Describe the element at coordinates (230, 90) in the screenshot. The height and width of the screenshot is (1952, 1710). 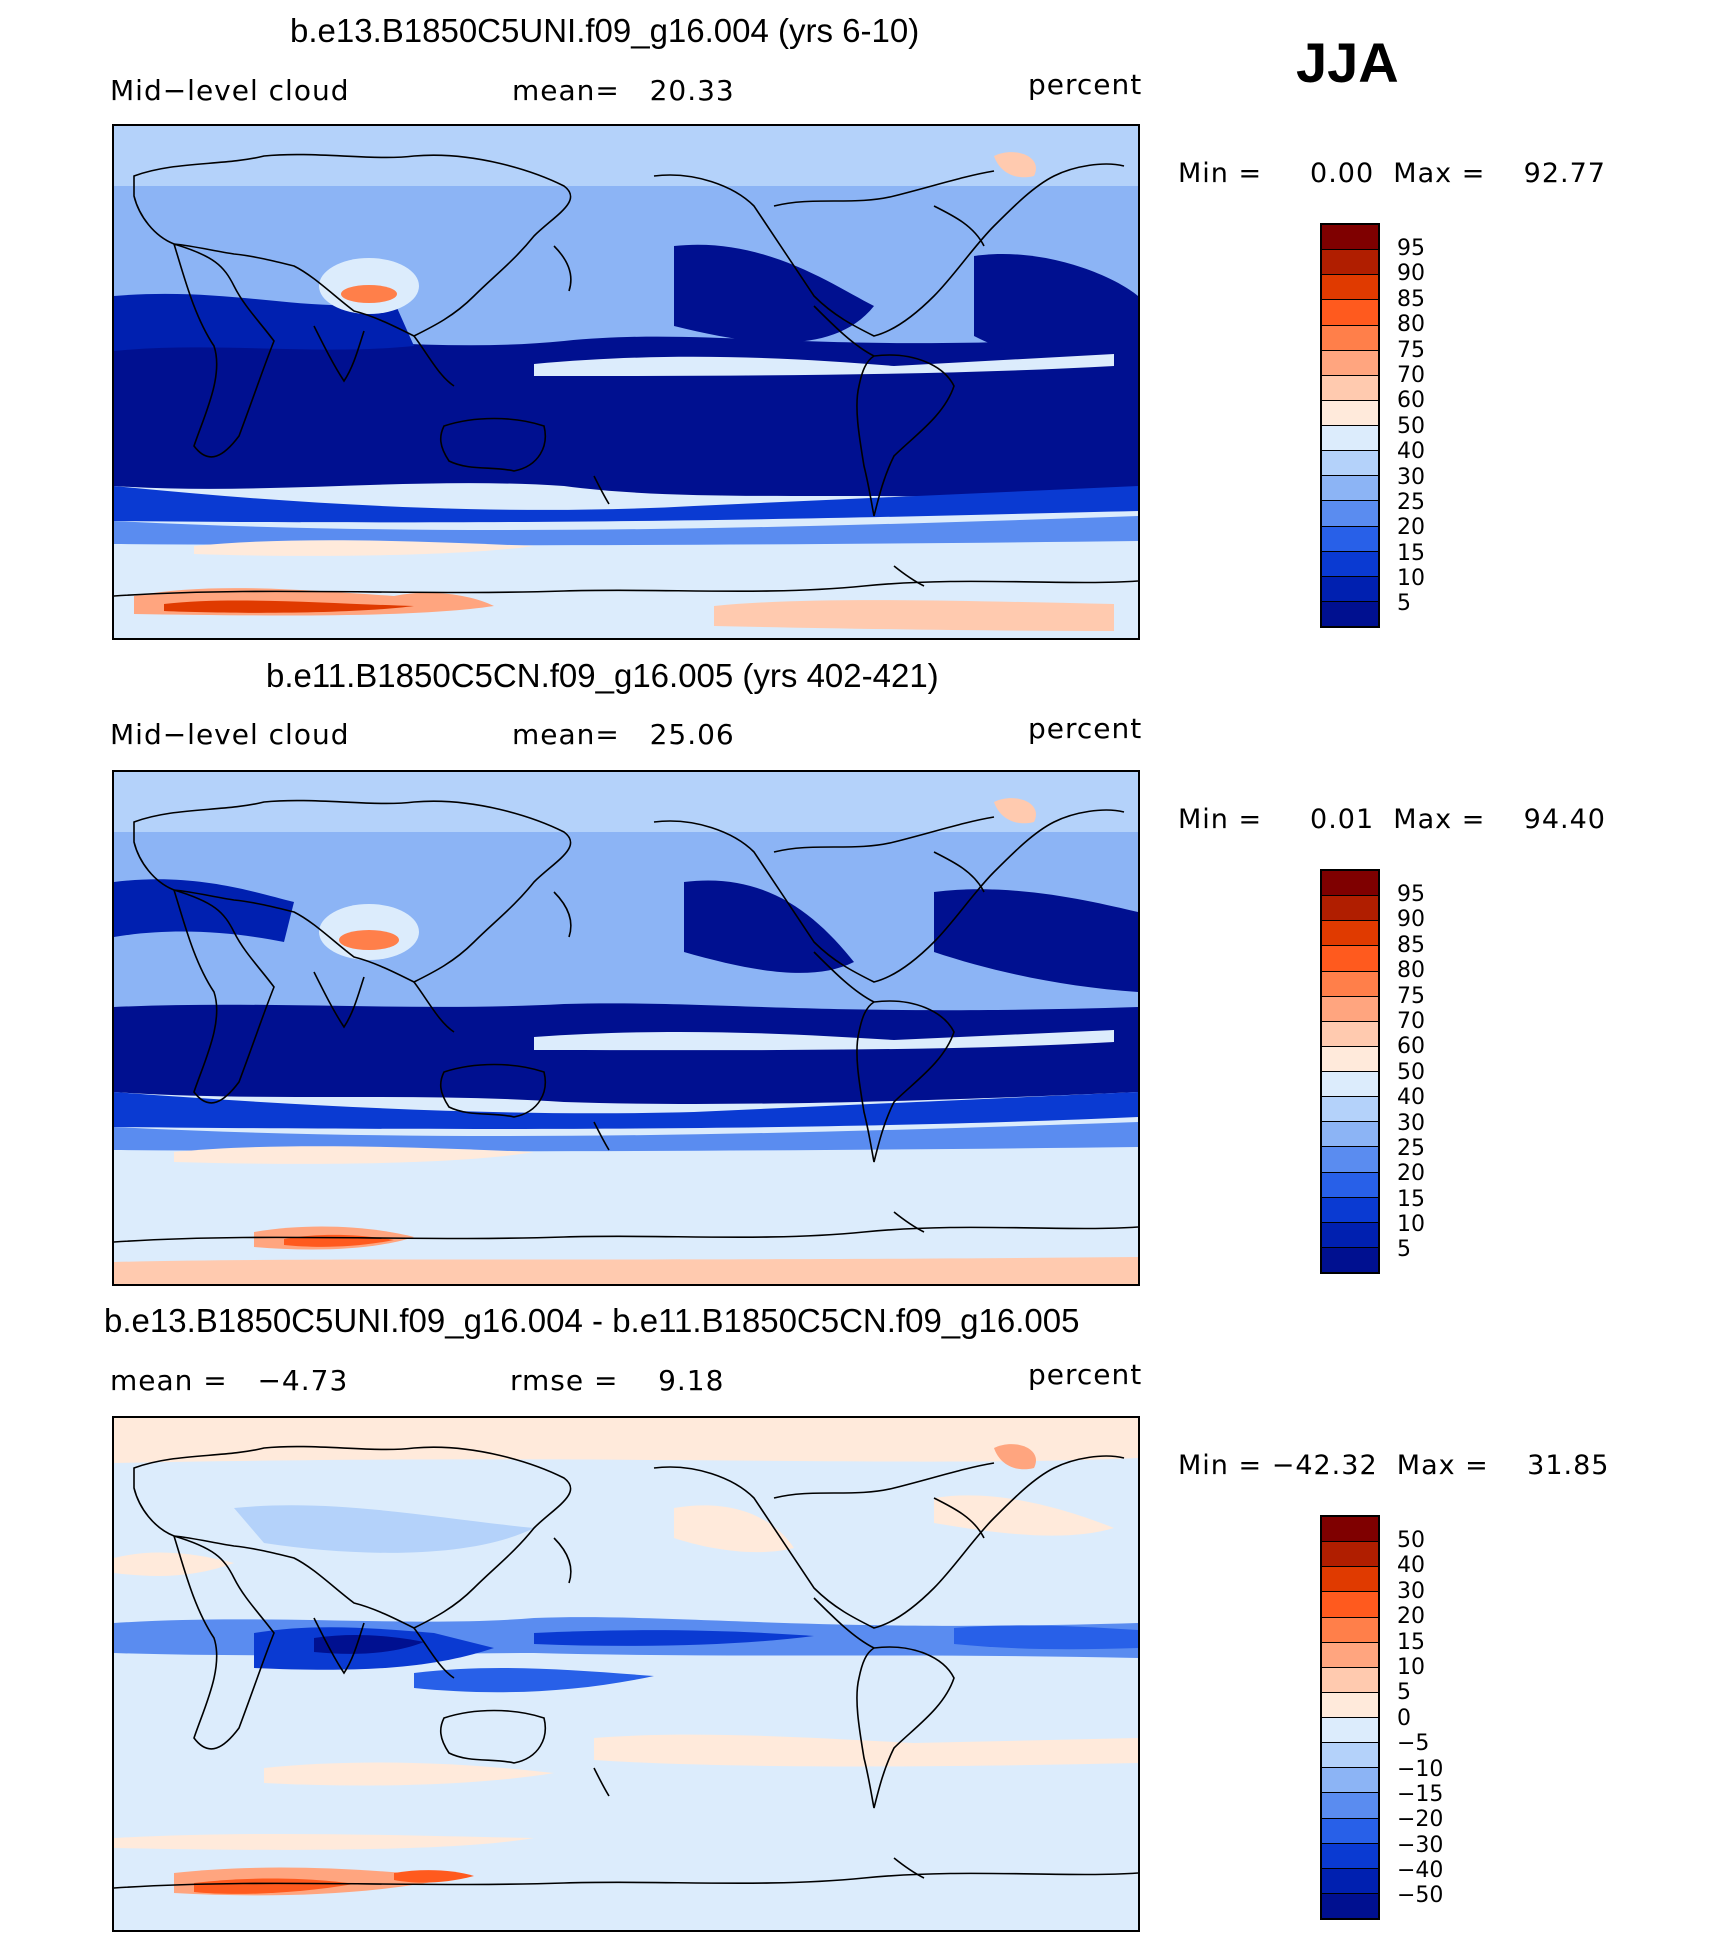
I see `panel-1-variable: Mid−level cloud` at that location.